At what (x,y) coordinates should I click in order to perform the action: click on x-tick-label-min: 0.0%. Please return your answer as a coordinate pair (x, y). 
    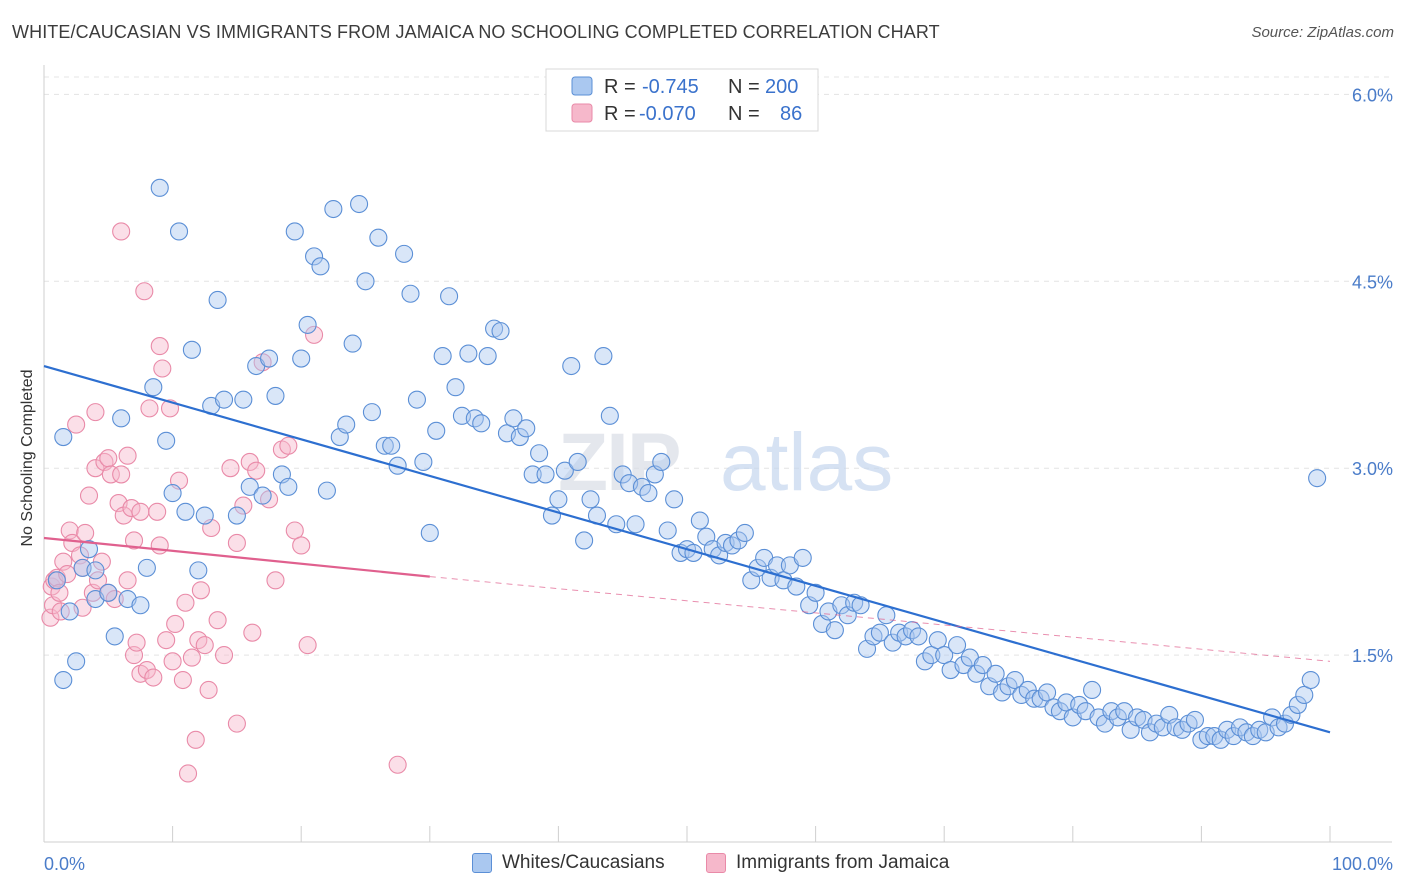
    Looking at the image, I should click on (64, 864).